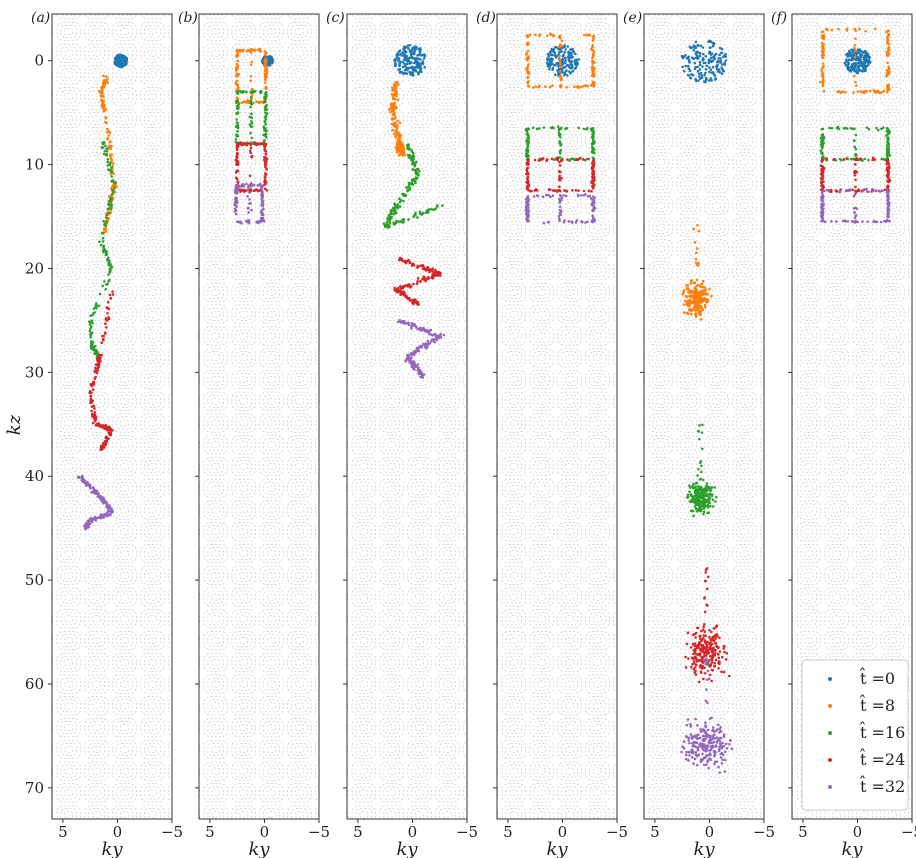 Image resolution: width=916 pixels, height=858 pixels. Describe the element at coordinates (259, 848) in the screenshot. I see `x-axis-label: ky` at that location.